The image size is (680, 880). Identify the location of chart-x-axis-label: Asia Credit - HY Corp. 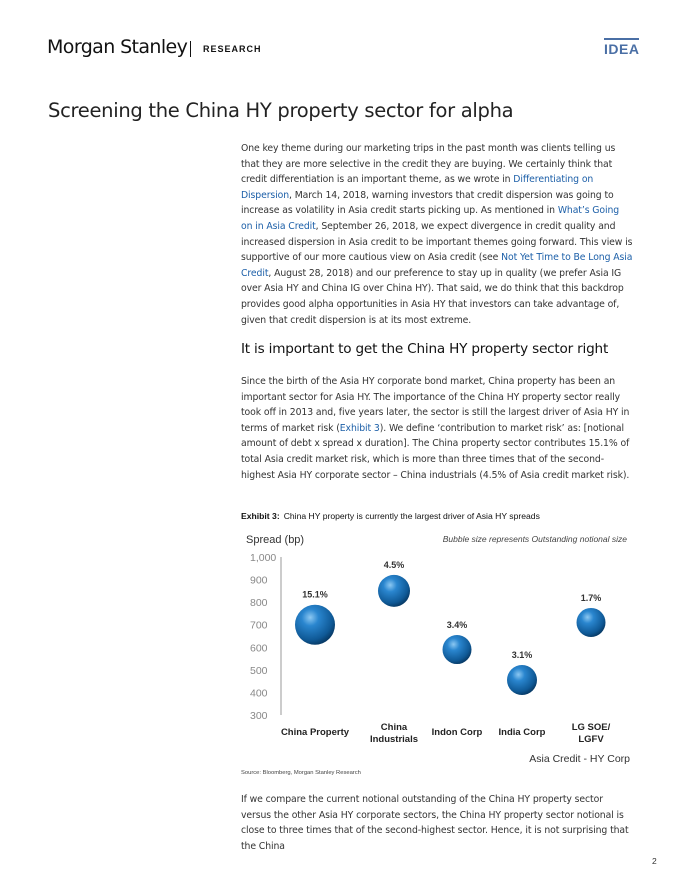
(579, 759).